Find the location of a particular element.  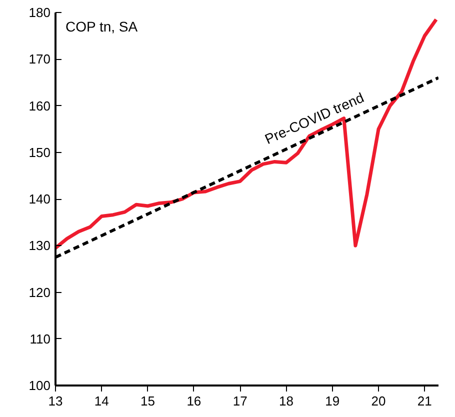

y-tick-label: 180 is located at coordinates (39, 12).